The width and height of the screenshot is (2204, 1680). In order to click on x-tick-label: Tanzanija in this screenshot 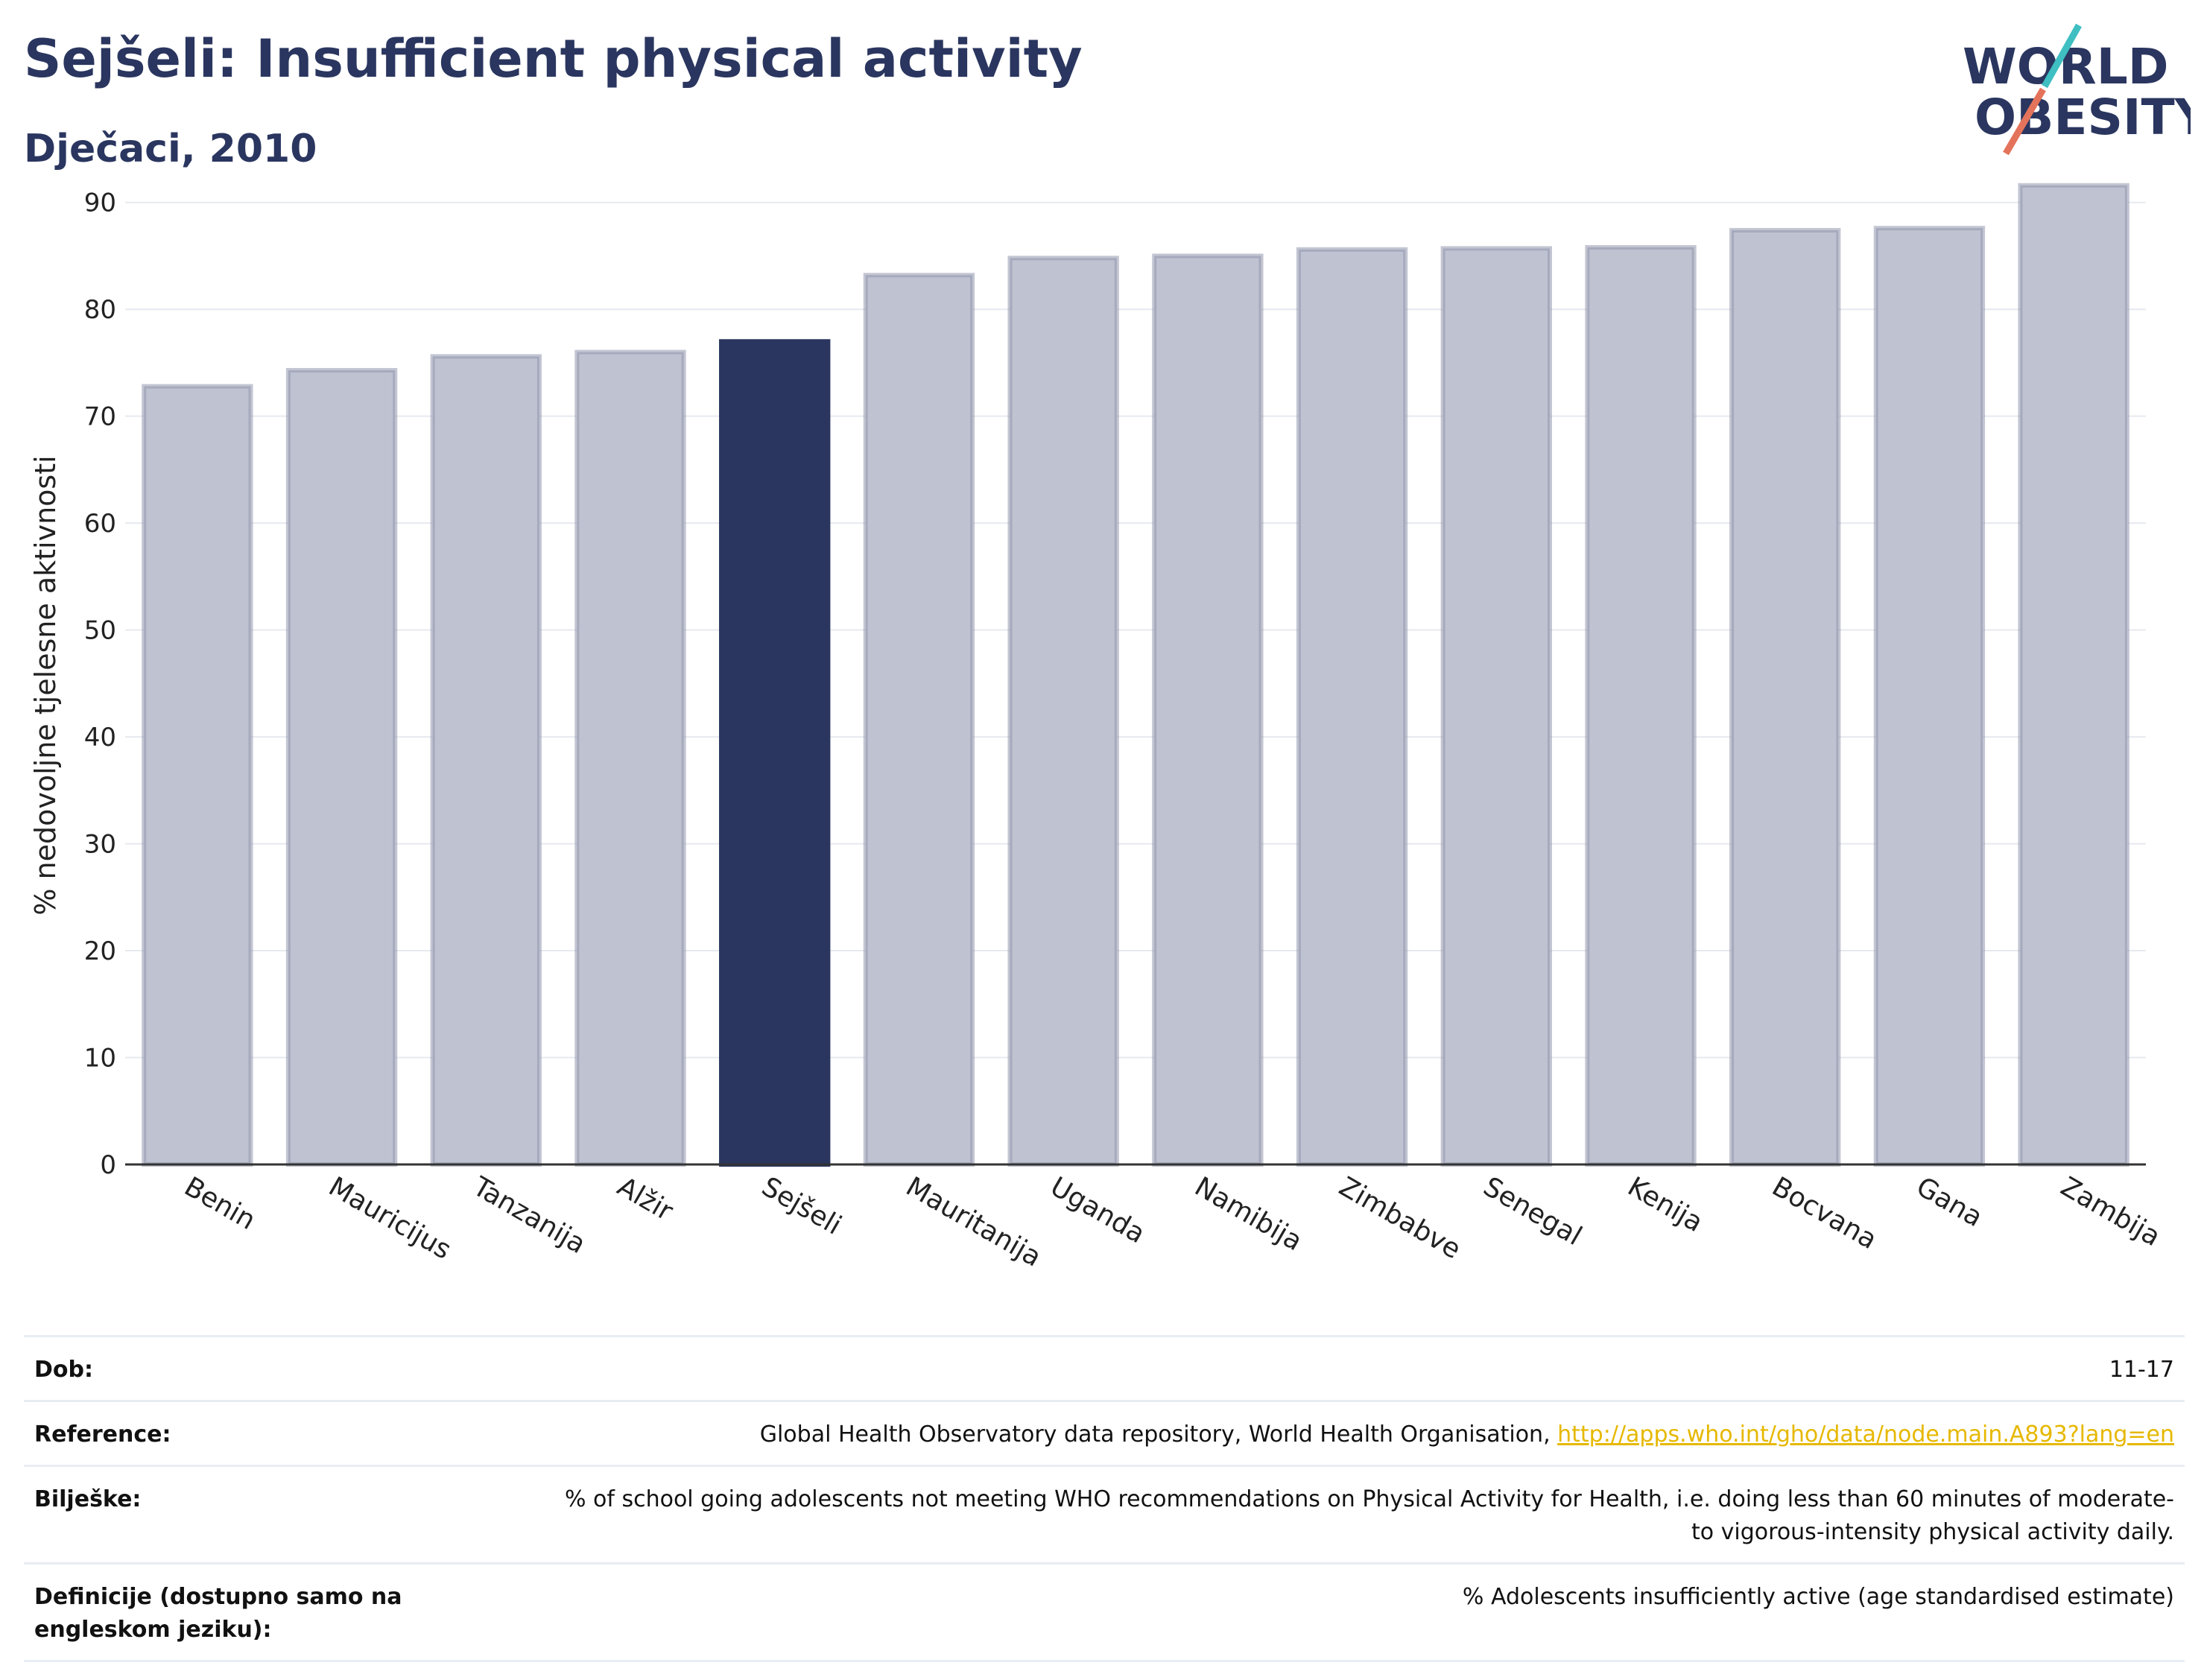, I will do `click(529, 1215)`.